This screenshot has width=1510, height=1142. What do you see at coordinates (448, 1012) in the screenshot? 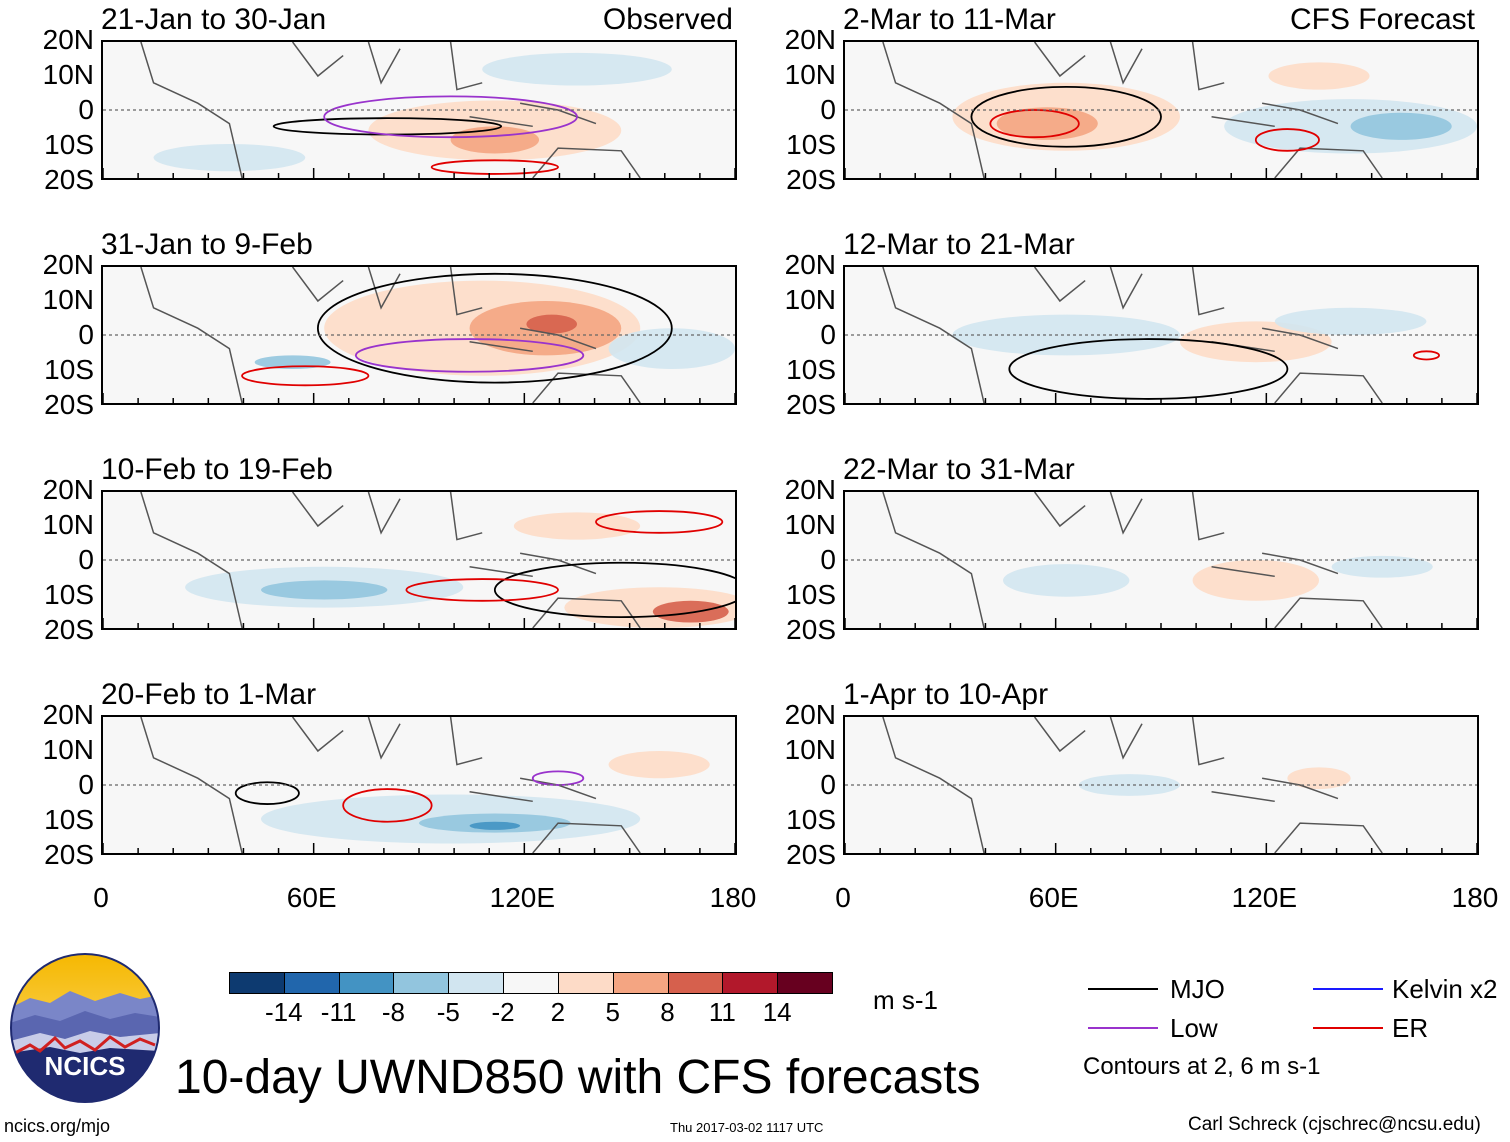
I see `colorbar-tick-label: -5` at bounding box center [448, 1012].